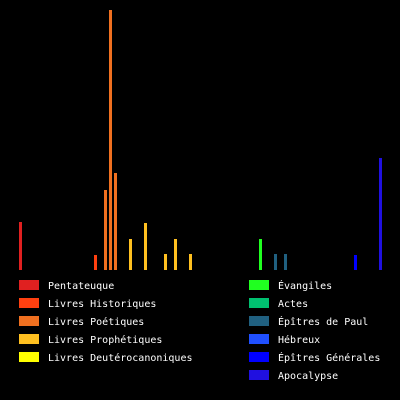 Image resolution: width=400 pixels, height=400 pixels. What do you see at coordinates (299, 340) in the screenshot?
I see `legend-label-8: Hébreux` at bounding box center [299, 340].